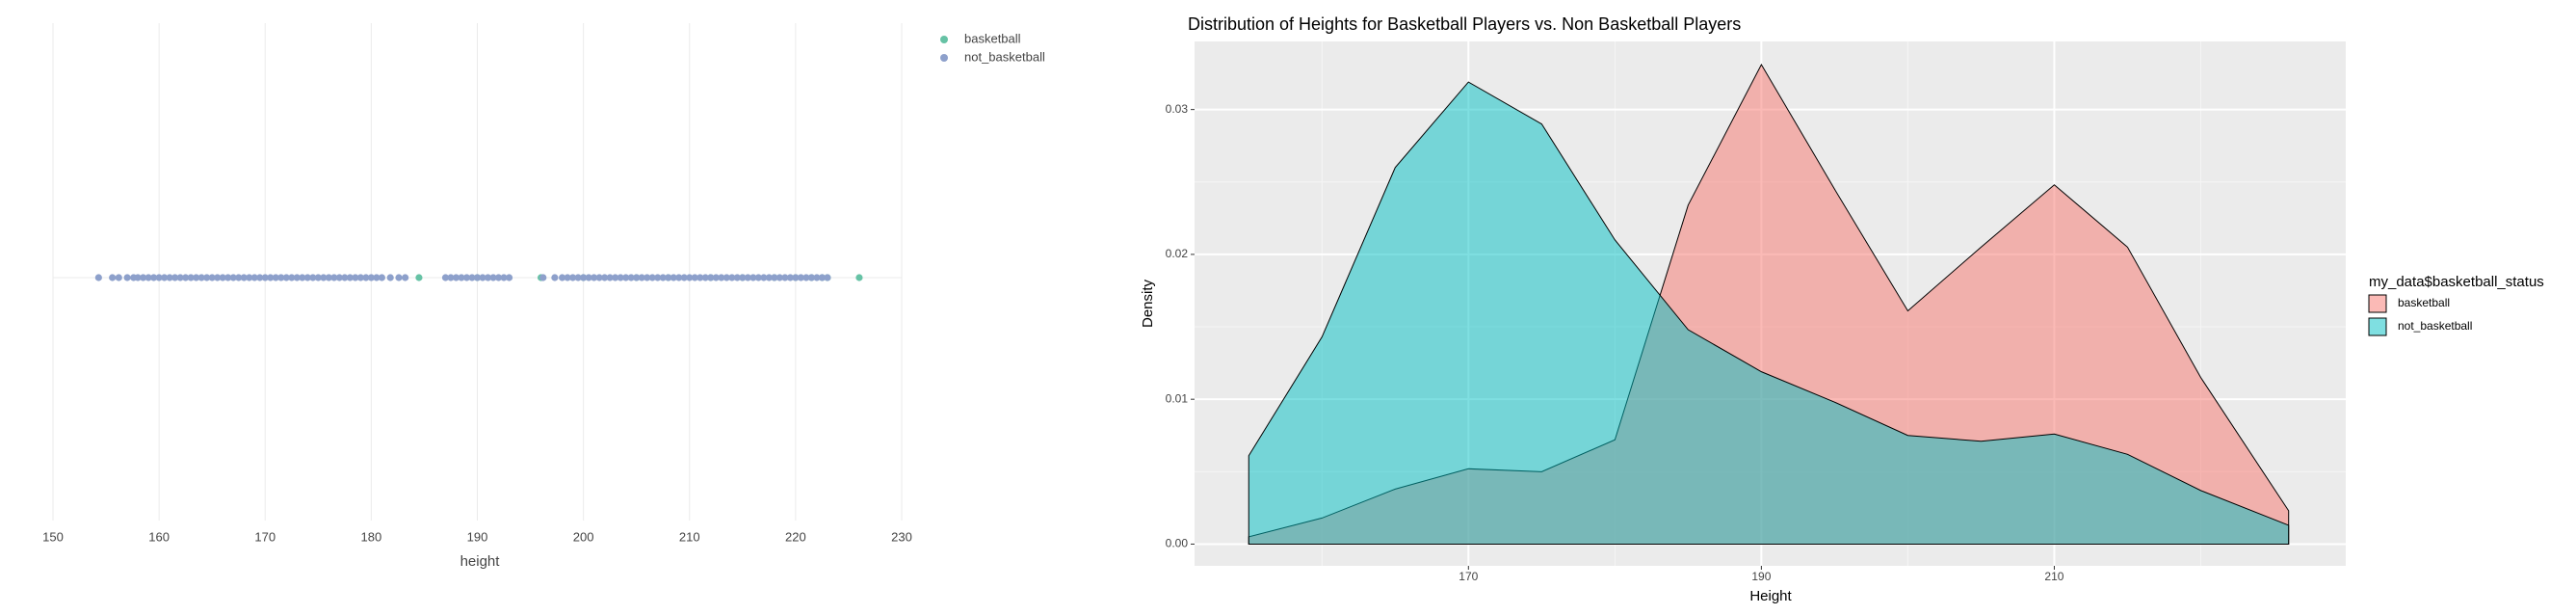 The image size is (2576, 615). Describe the element at coordinates (1177, 398) in the screenshot. I see `y-tick-label: 0.01` at that location.